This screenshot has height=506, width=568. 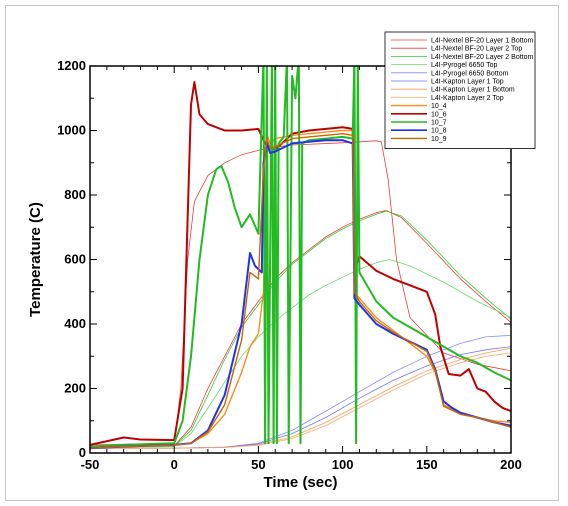 What do you see at coordinates (482, 57) in the screenshot?
I see `legend-label: L4I-Nextel BF-20 Layer 2 Bottom` at bounding box center [482, 57].